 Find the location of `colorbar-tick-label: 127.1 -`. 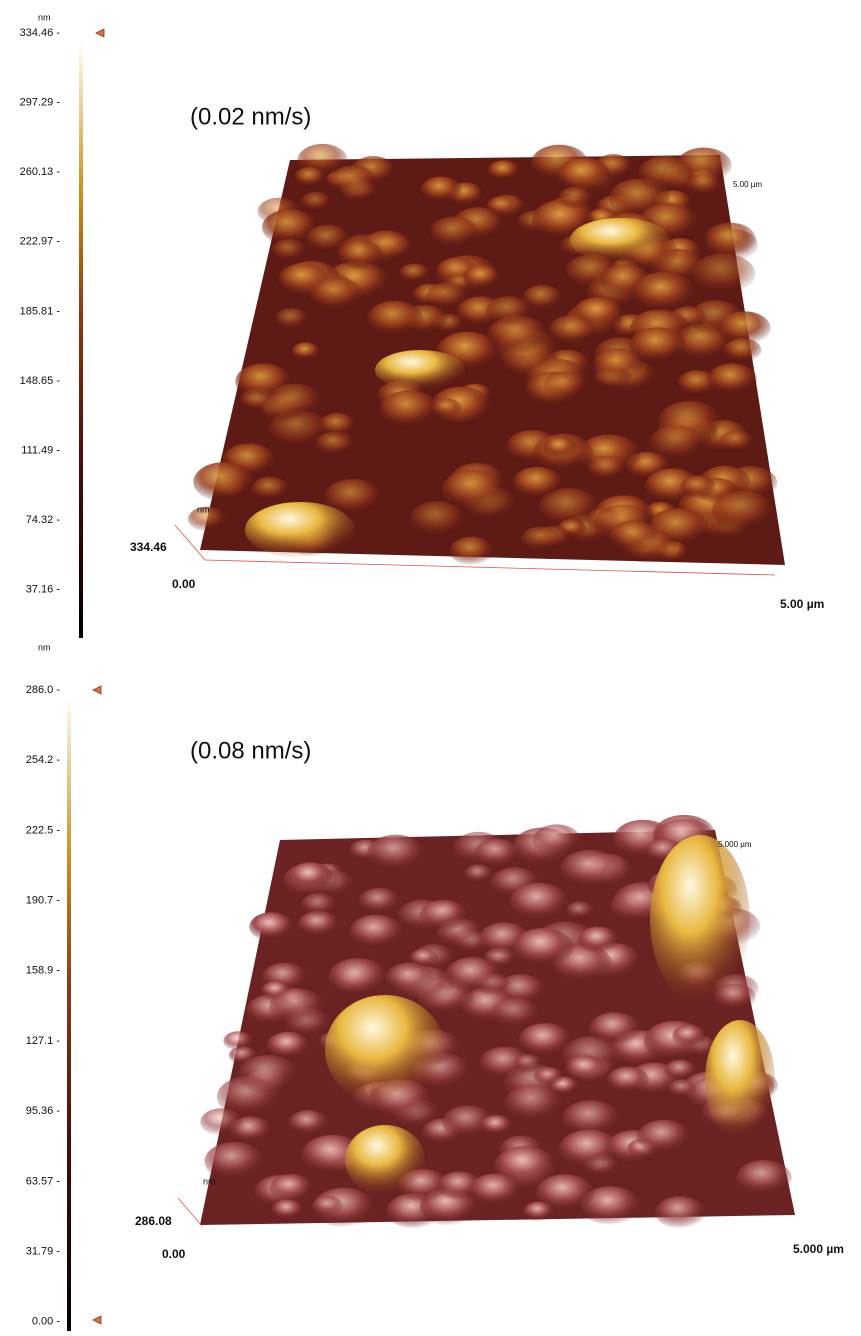

colorbar-tick-label: 127.1 - is located at coordinates (43, 1041).